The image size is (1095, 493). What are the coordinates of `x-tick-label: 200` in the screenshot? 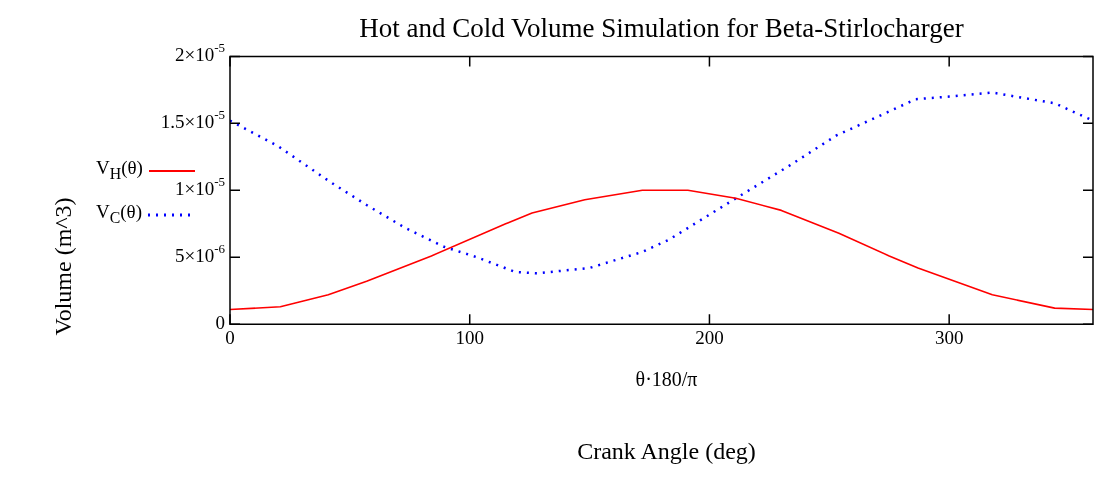 It's located at (709, 337).